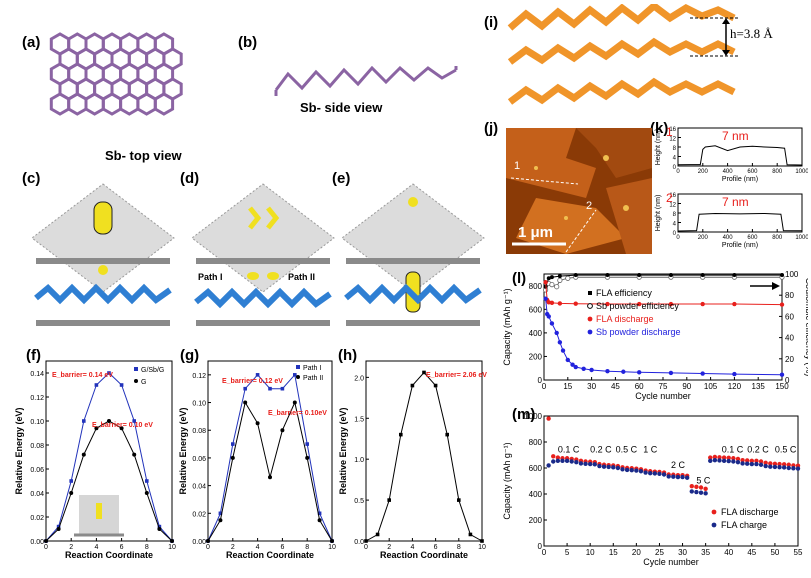 The image size is (811, 578). Describe the element at coordinates (798, 552) in the screenshot. I see `x-tick-label: 55` at that location.